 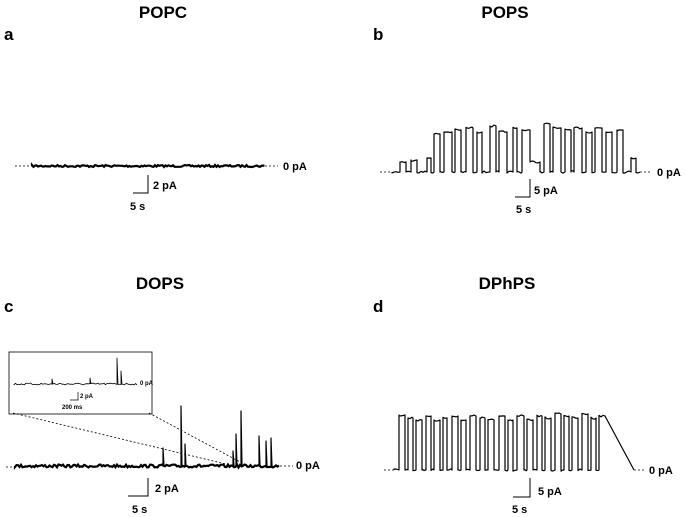 What do you see at coordinates (9, 34) in the screenshot?
I see `panel-a-letter: a` at bounding box center [9, 34].